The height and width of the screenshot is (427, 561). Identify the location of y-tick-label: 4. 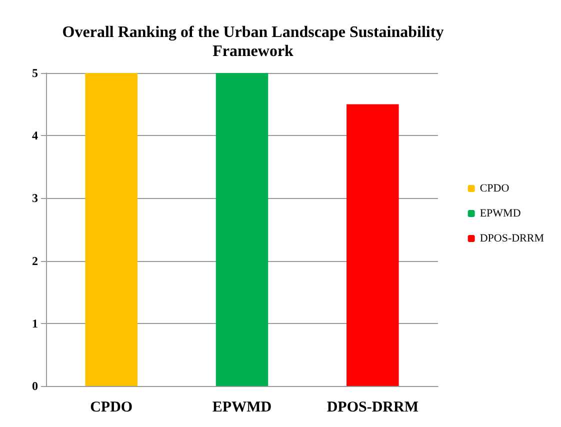
(35, 135).